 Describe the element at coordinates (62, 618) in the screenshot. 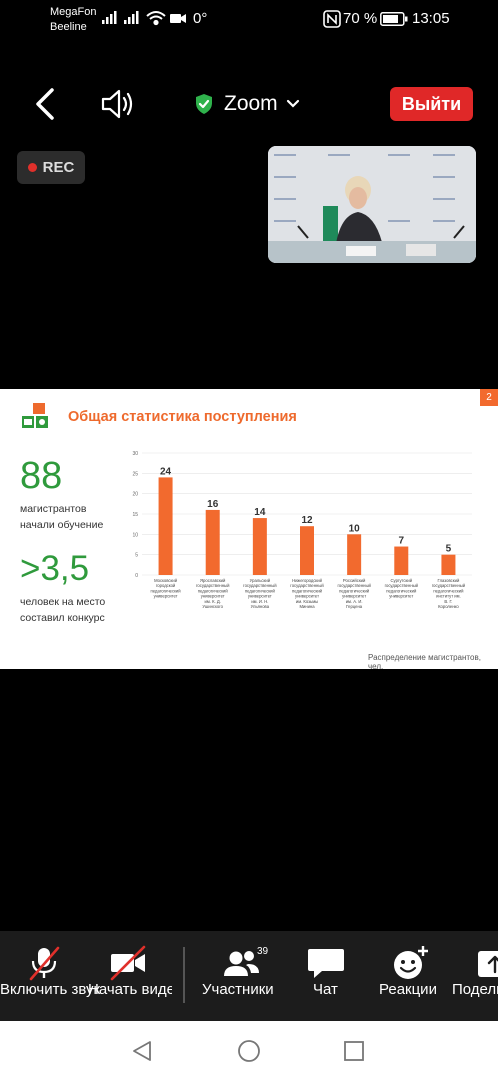

I see `stat-competition-caption-line2: составил конкурс` at that location.